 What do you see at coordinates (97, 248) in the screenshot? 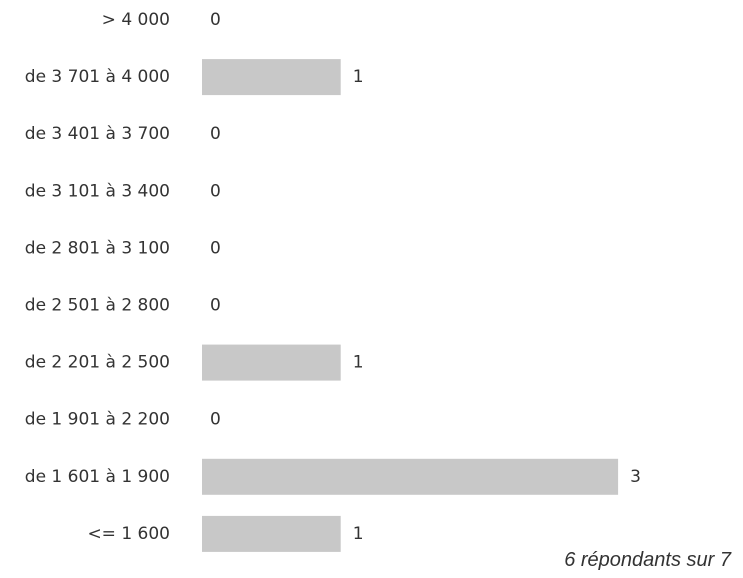
I see `category-label: de 2 801 à 3 100` at bounding box center [97, 248].